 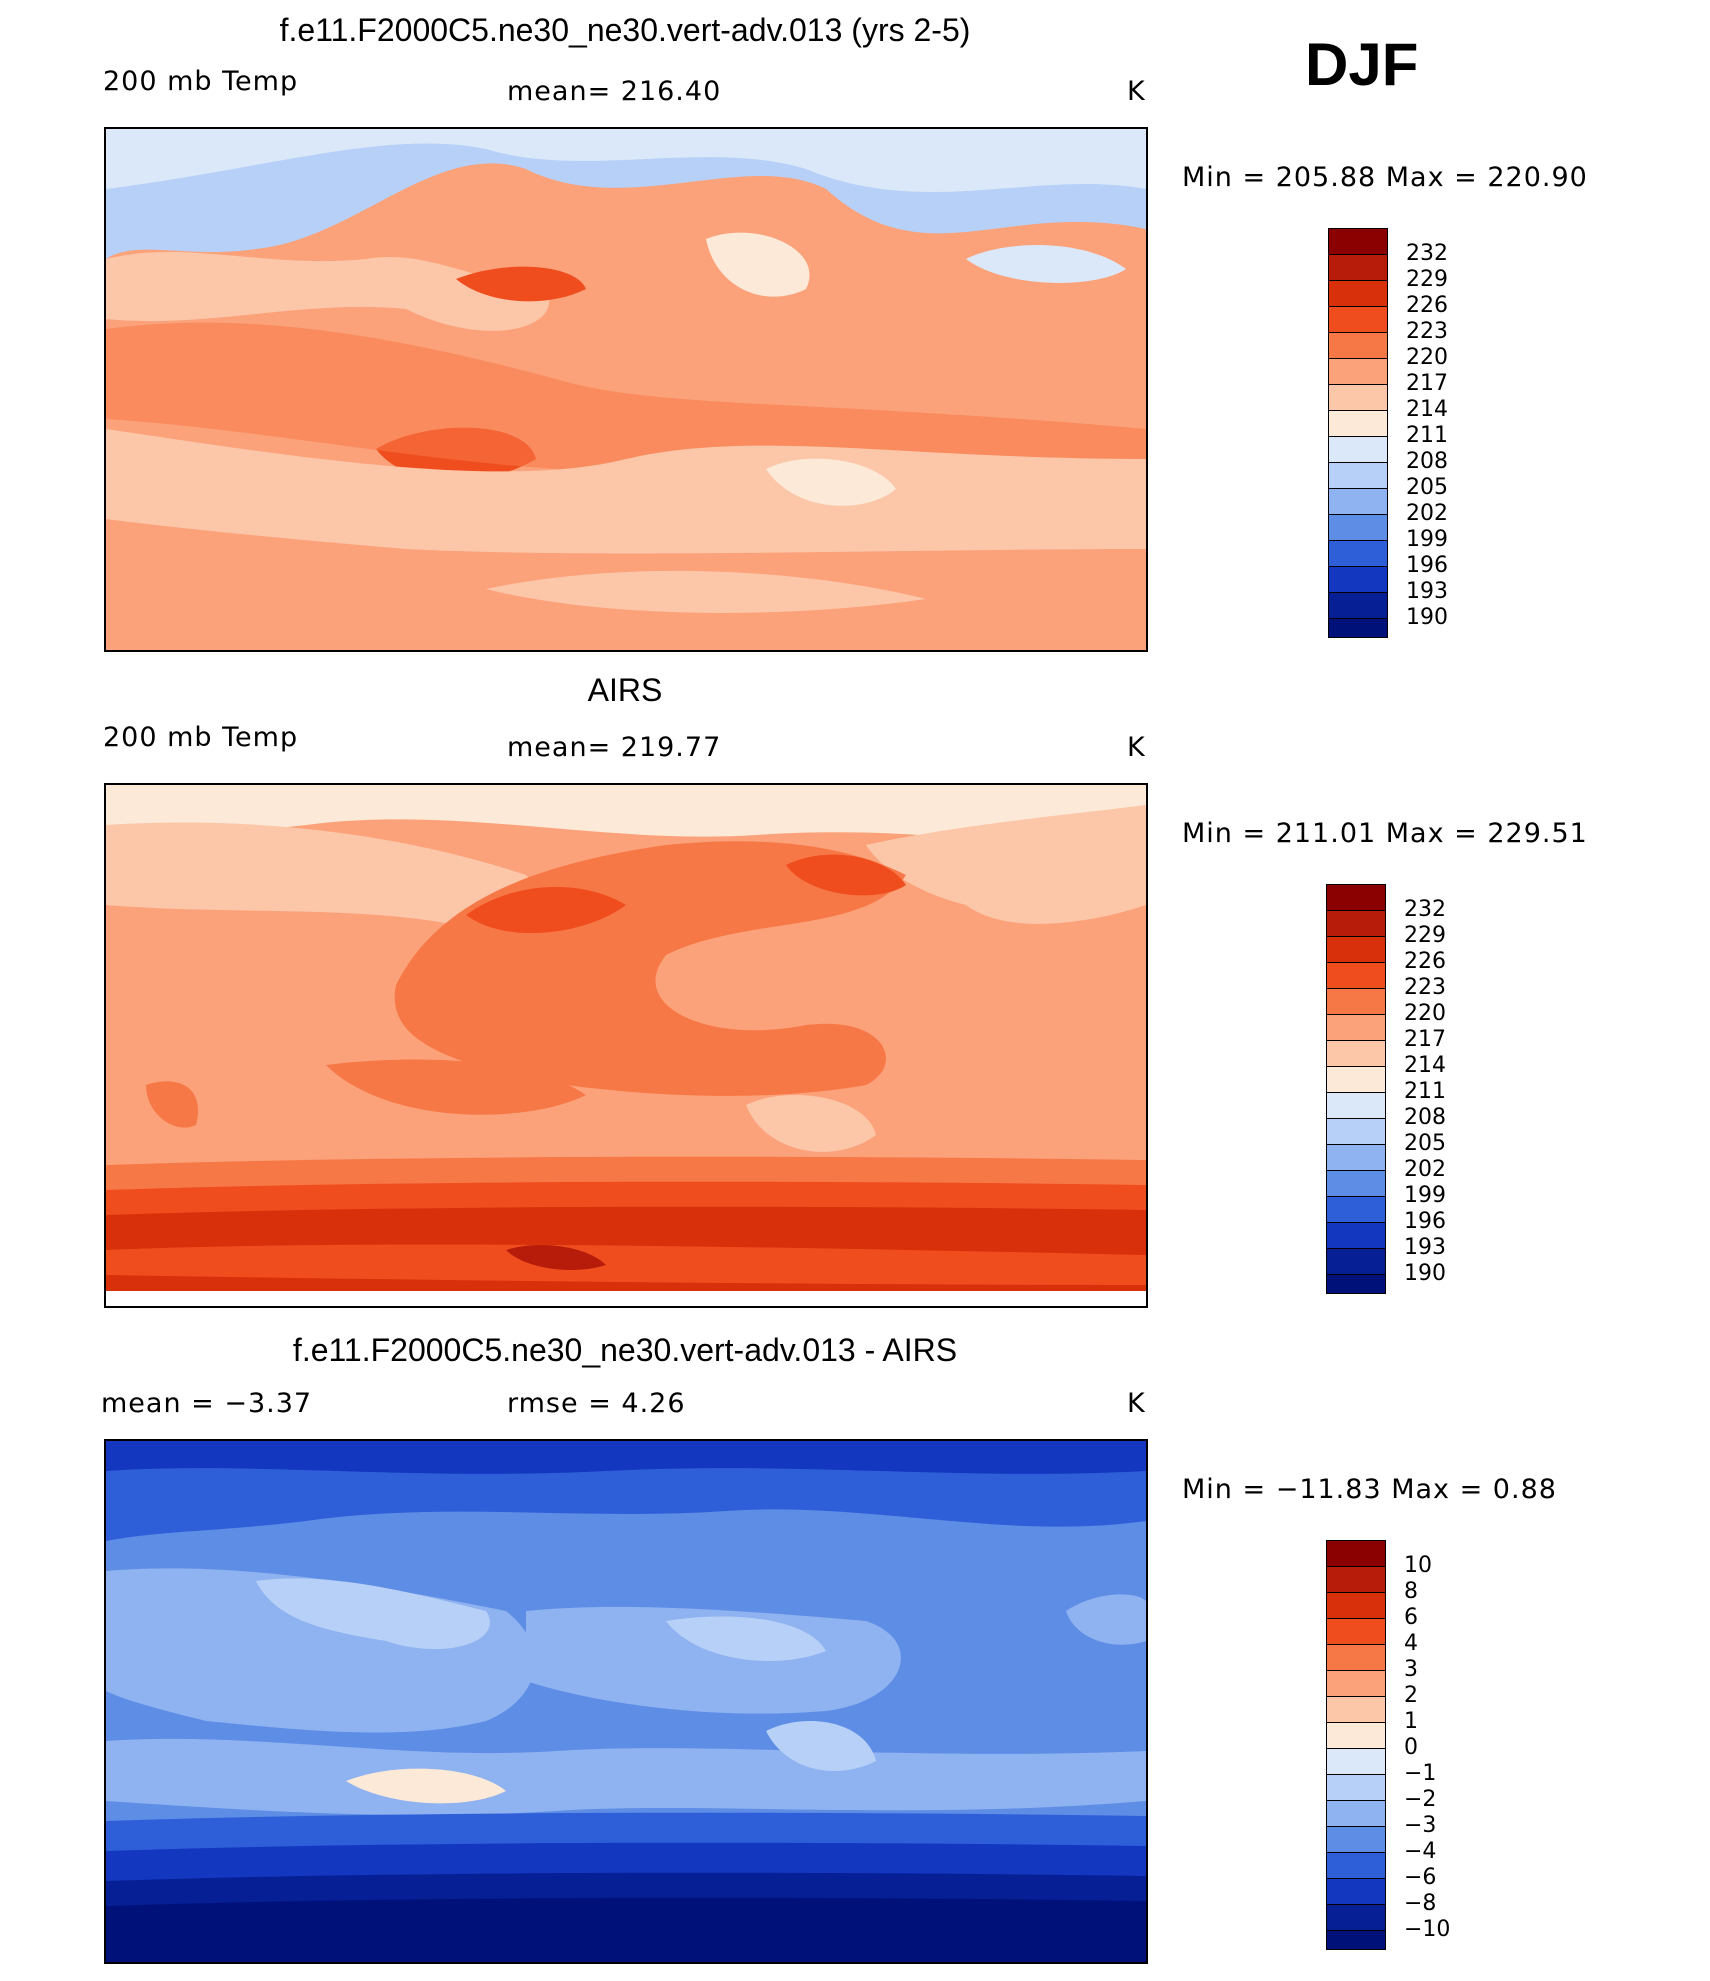 I want to click on panel1-colorbar-label: 205, so click(x=1427, y=487).